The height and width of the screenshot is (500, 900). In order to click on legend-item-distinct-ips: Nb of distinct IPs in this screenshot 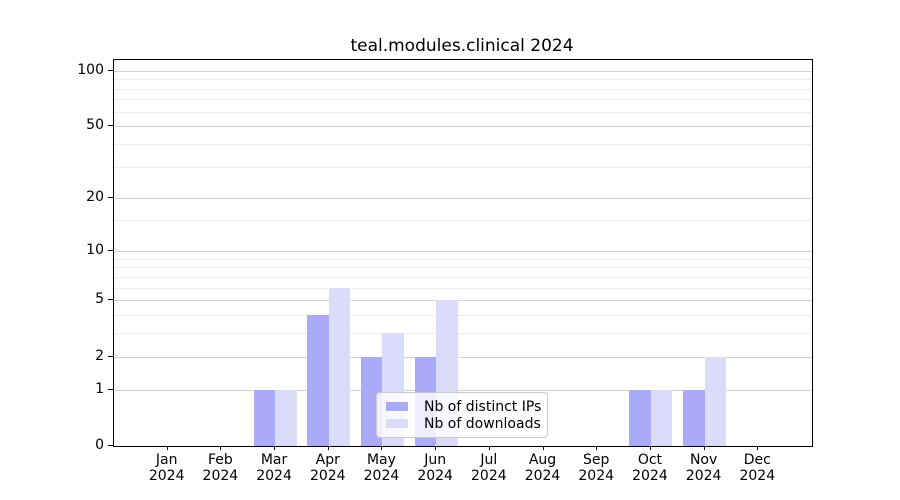, I will do `click(464, 406)`.